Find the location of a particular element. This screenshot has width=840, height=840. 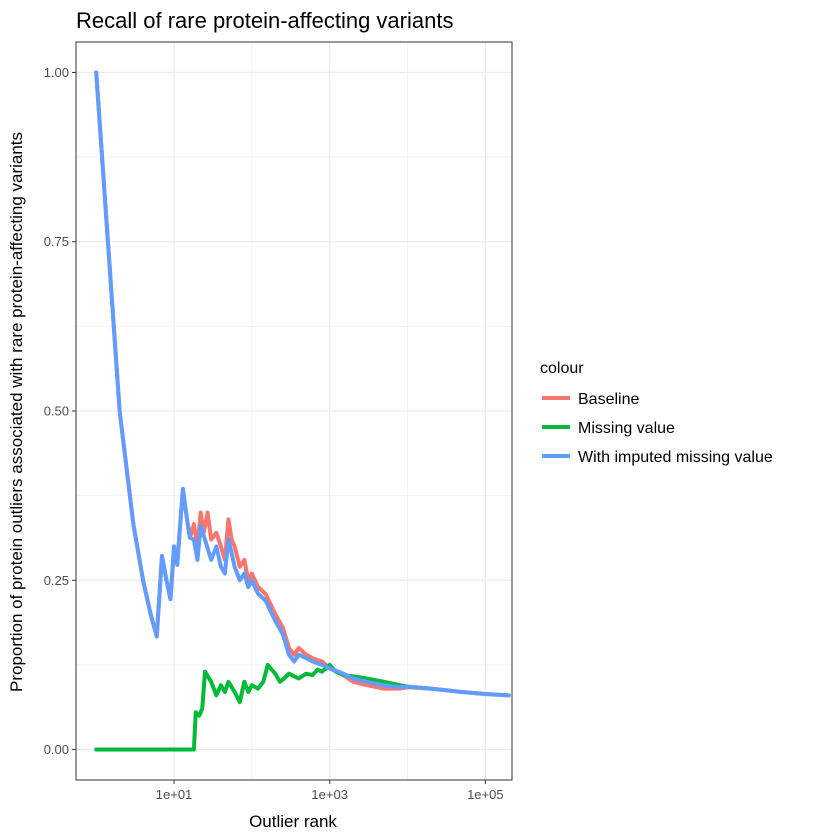

x-tick-label: 1e+01 is located at coordinates (174, 794).